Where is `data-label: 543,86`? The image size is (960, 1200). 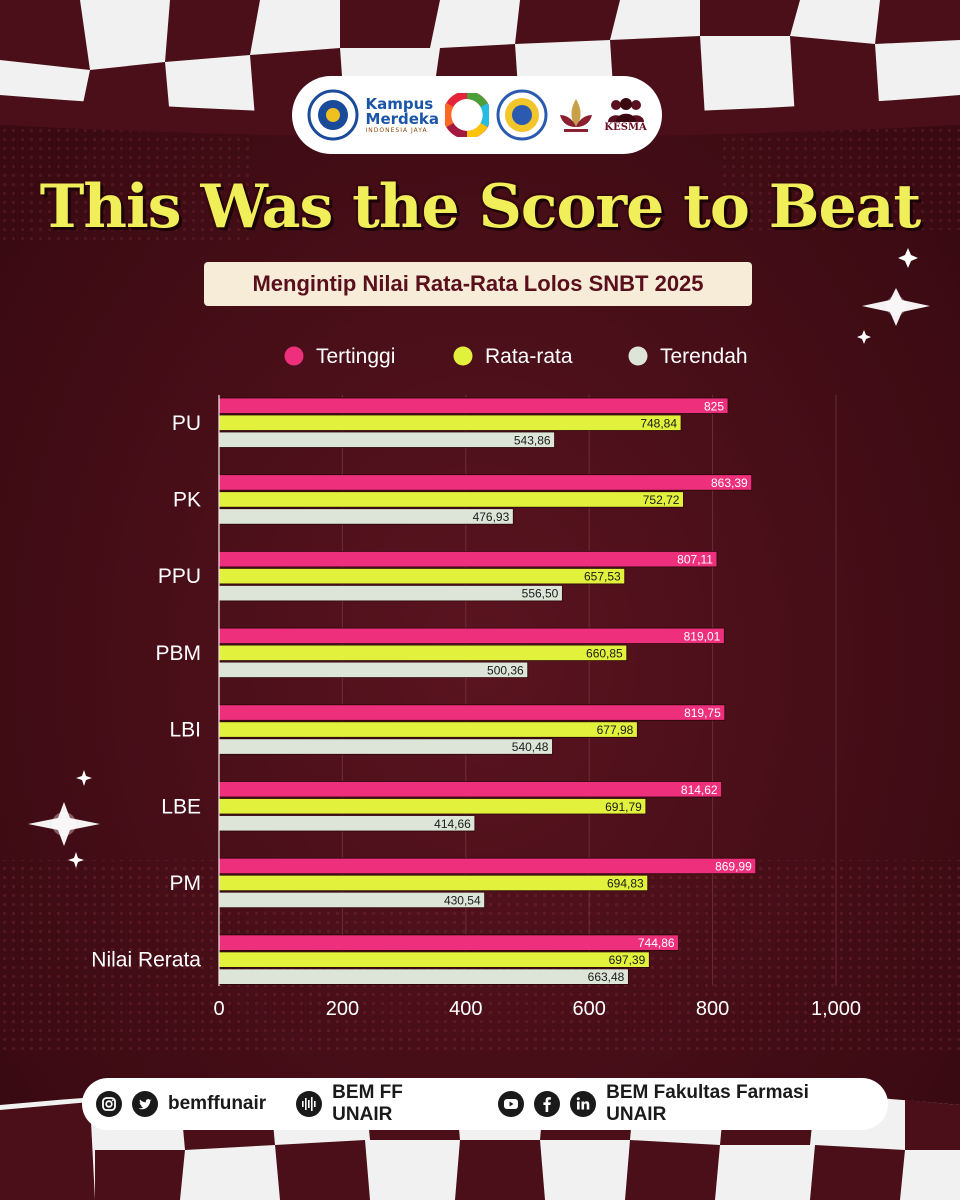
data-label: 543,86 is located at coordinates (532, 440).